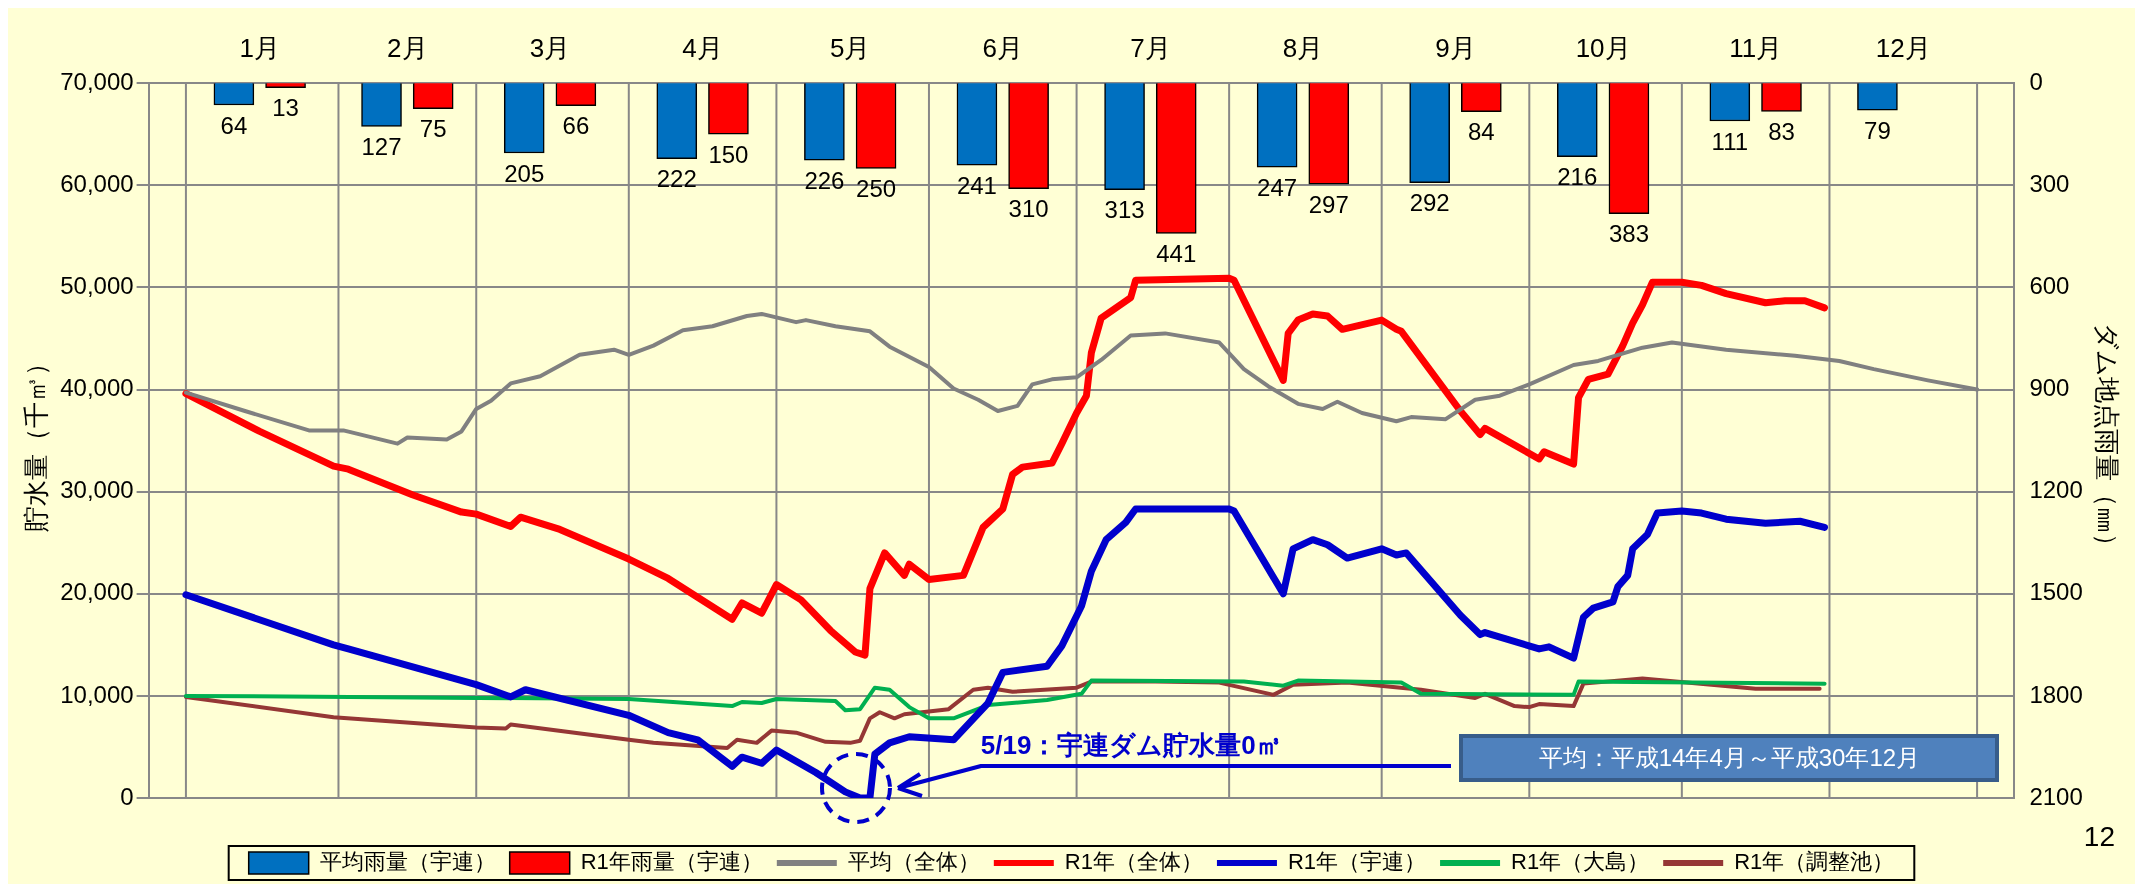  I want to click on data-label: 79, so click(1877, 130).